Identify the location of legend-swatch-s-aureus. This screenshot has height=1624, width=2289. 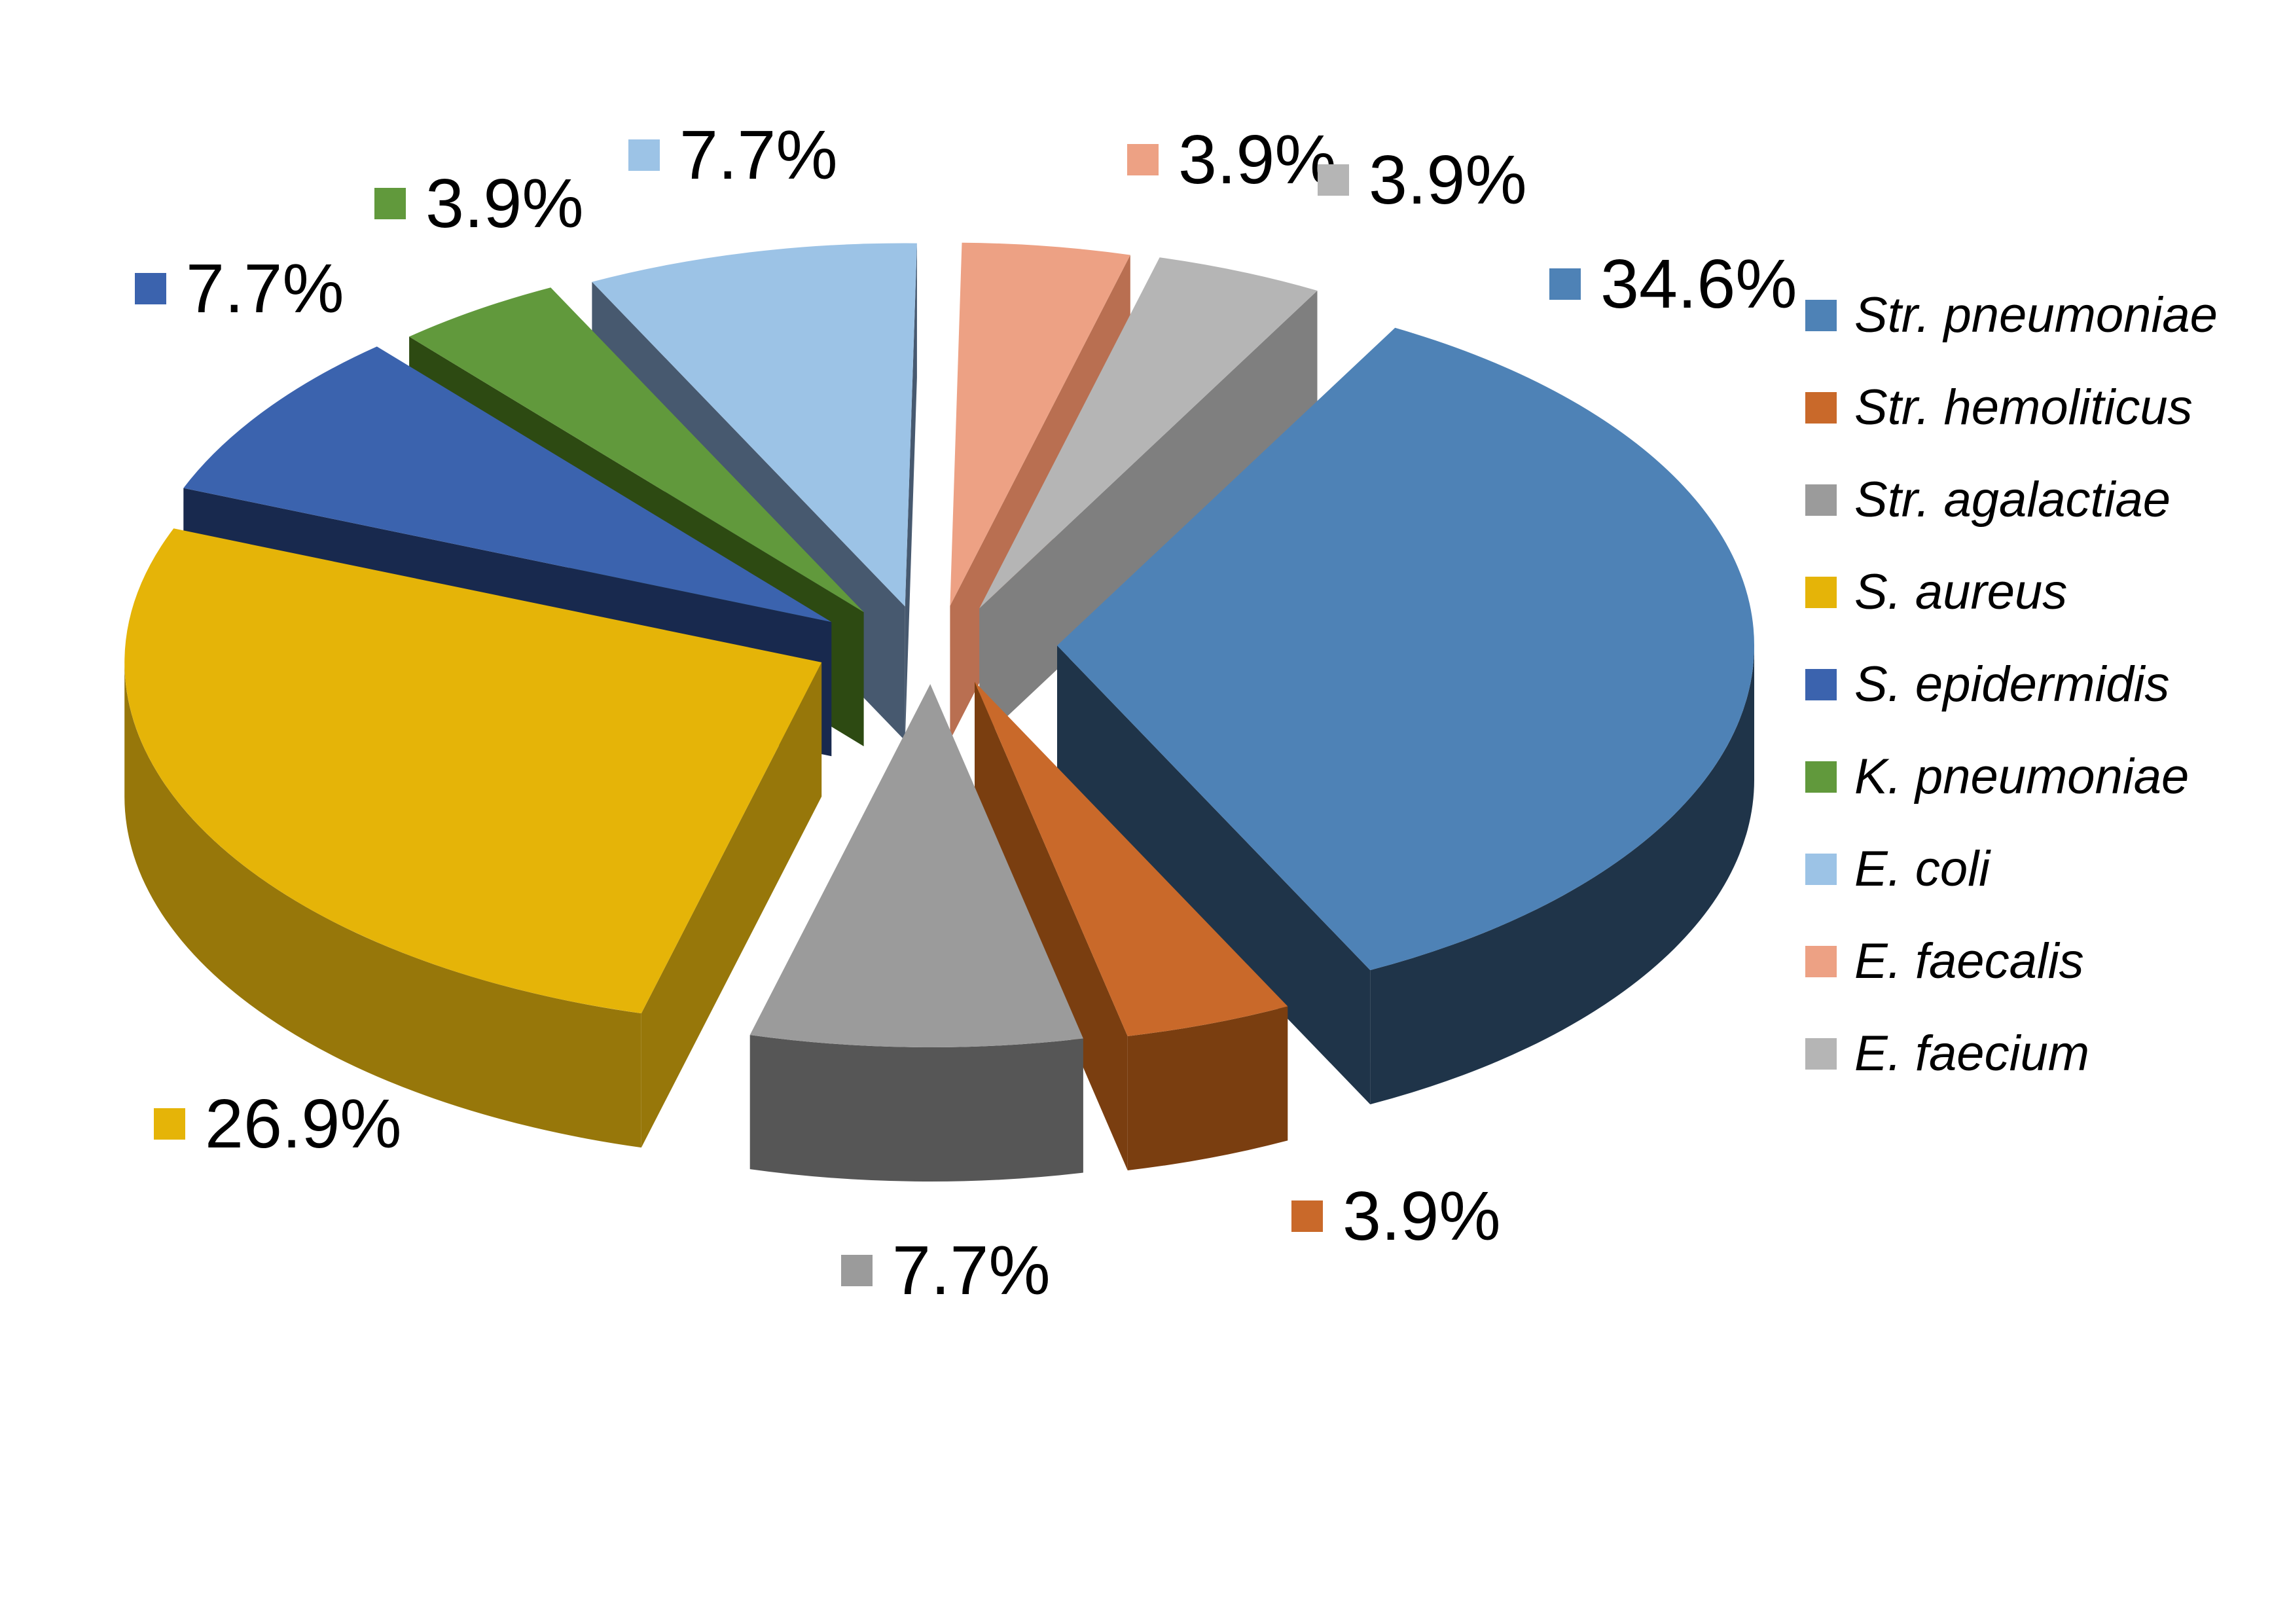
(1821, 592).